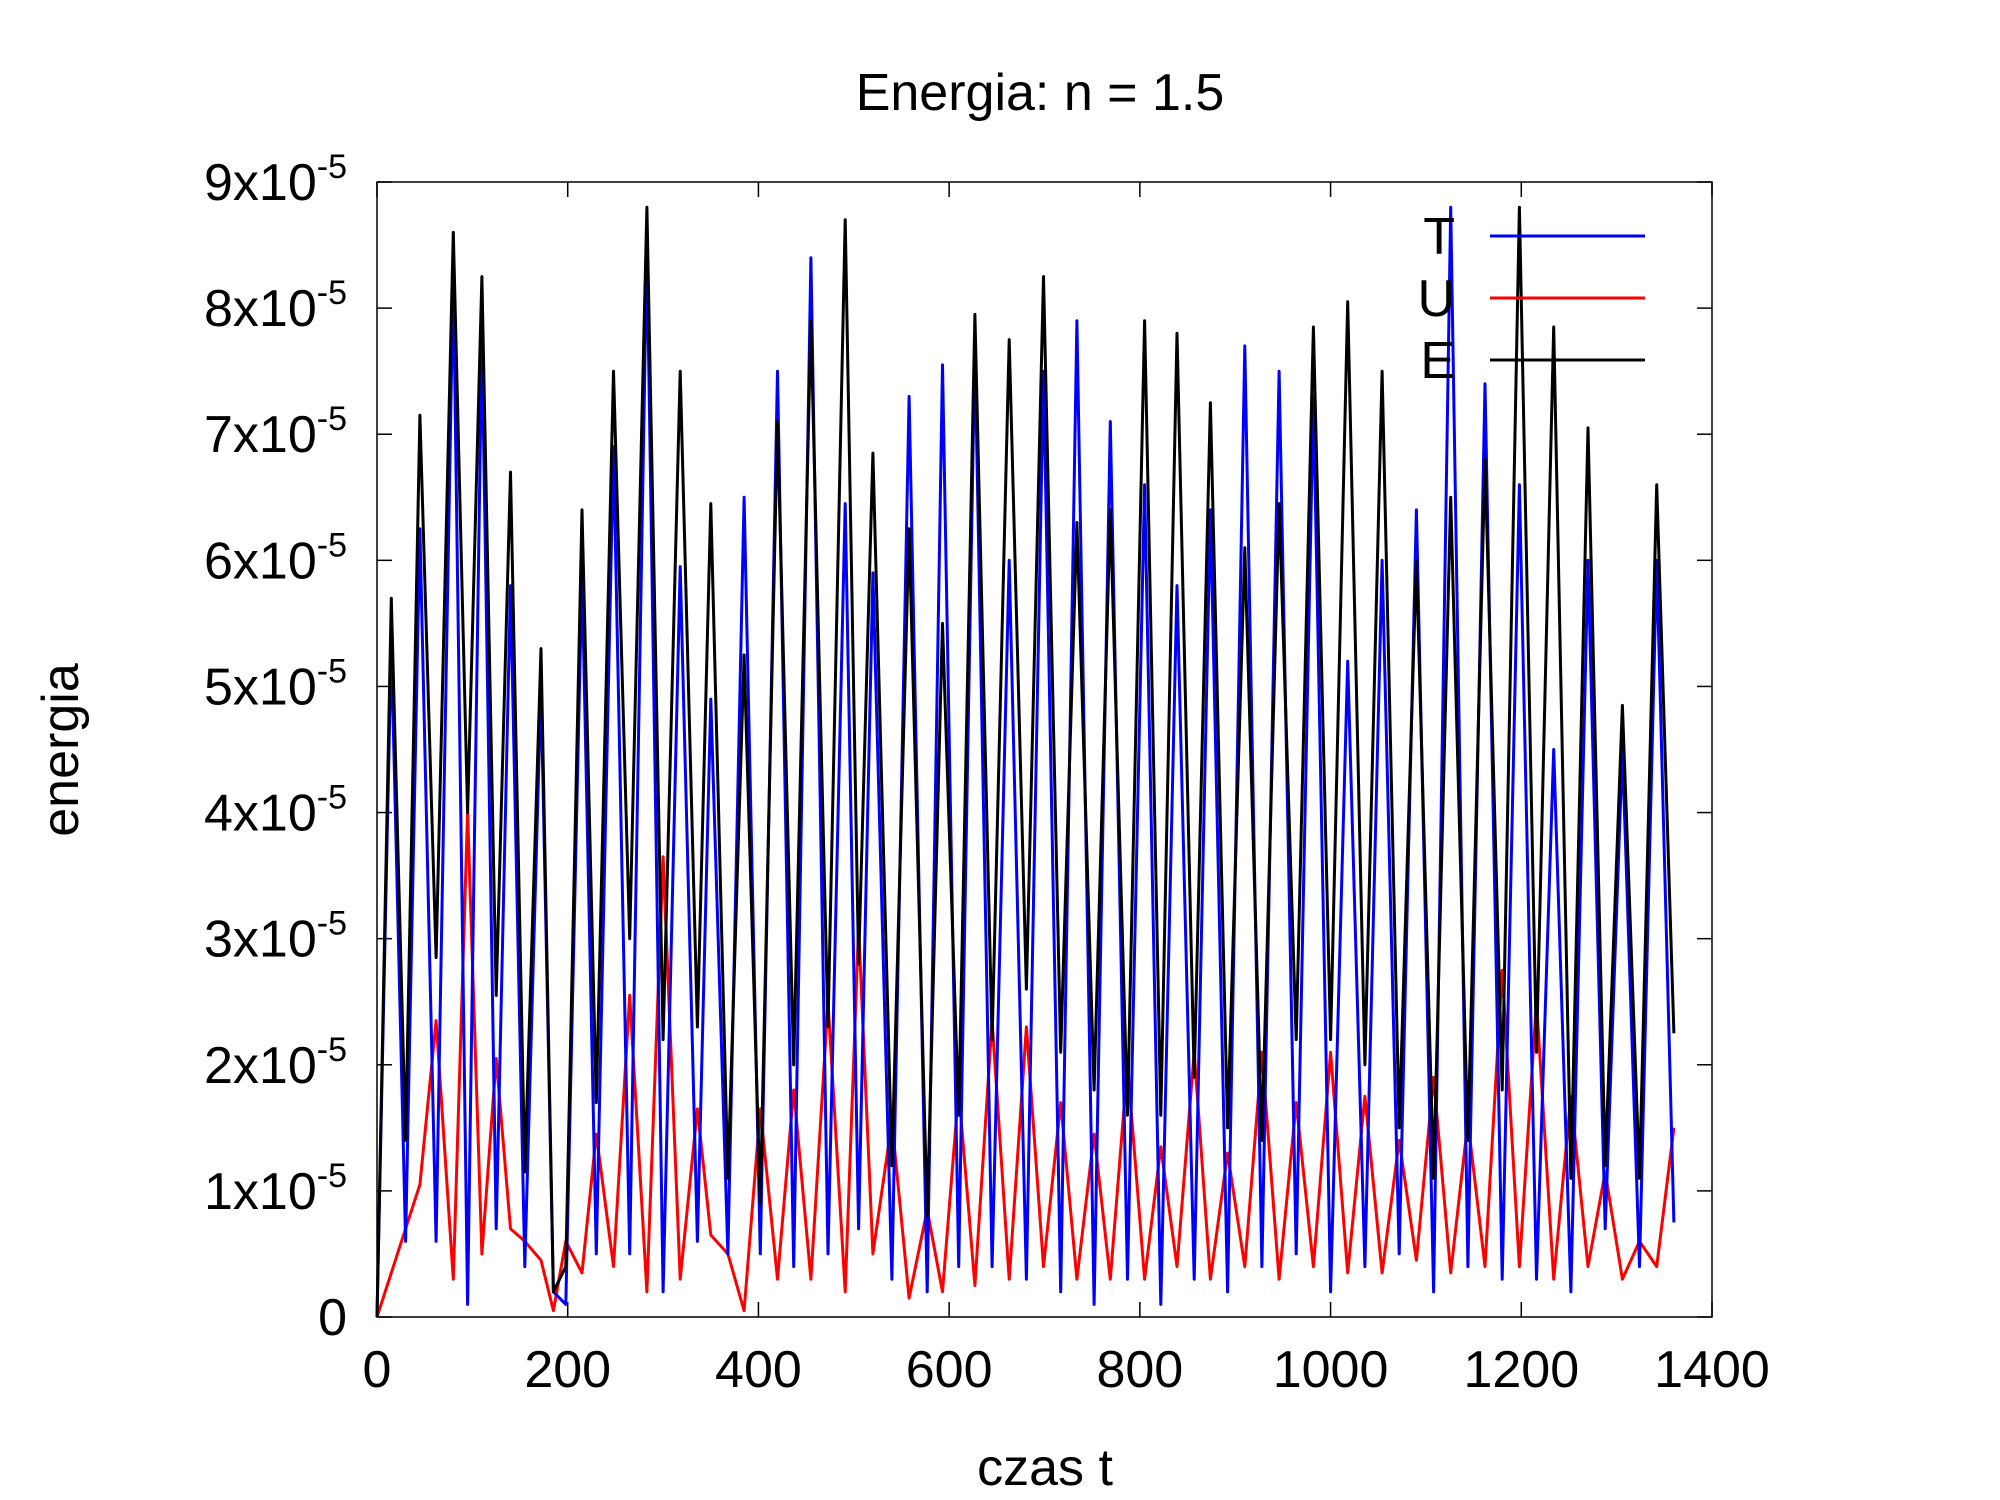 Image resolution: width=2000 pixels, height=1500 pixels. I want to click on legend-label-T: T, so click(1439, 237).